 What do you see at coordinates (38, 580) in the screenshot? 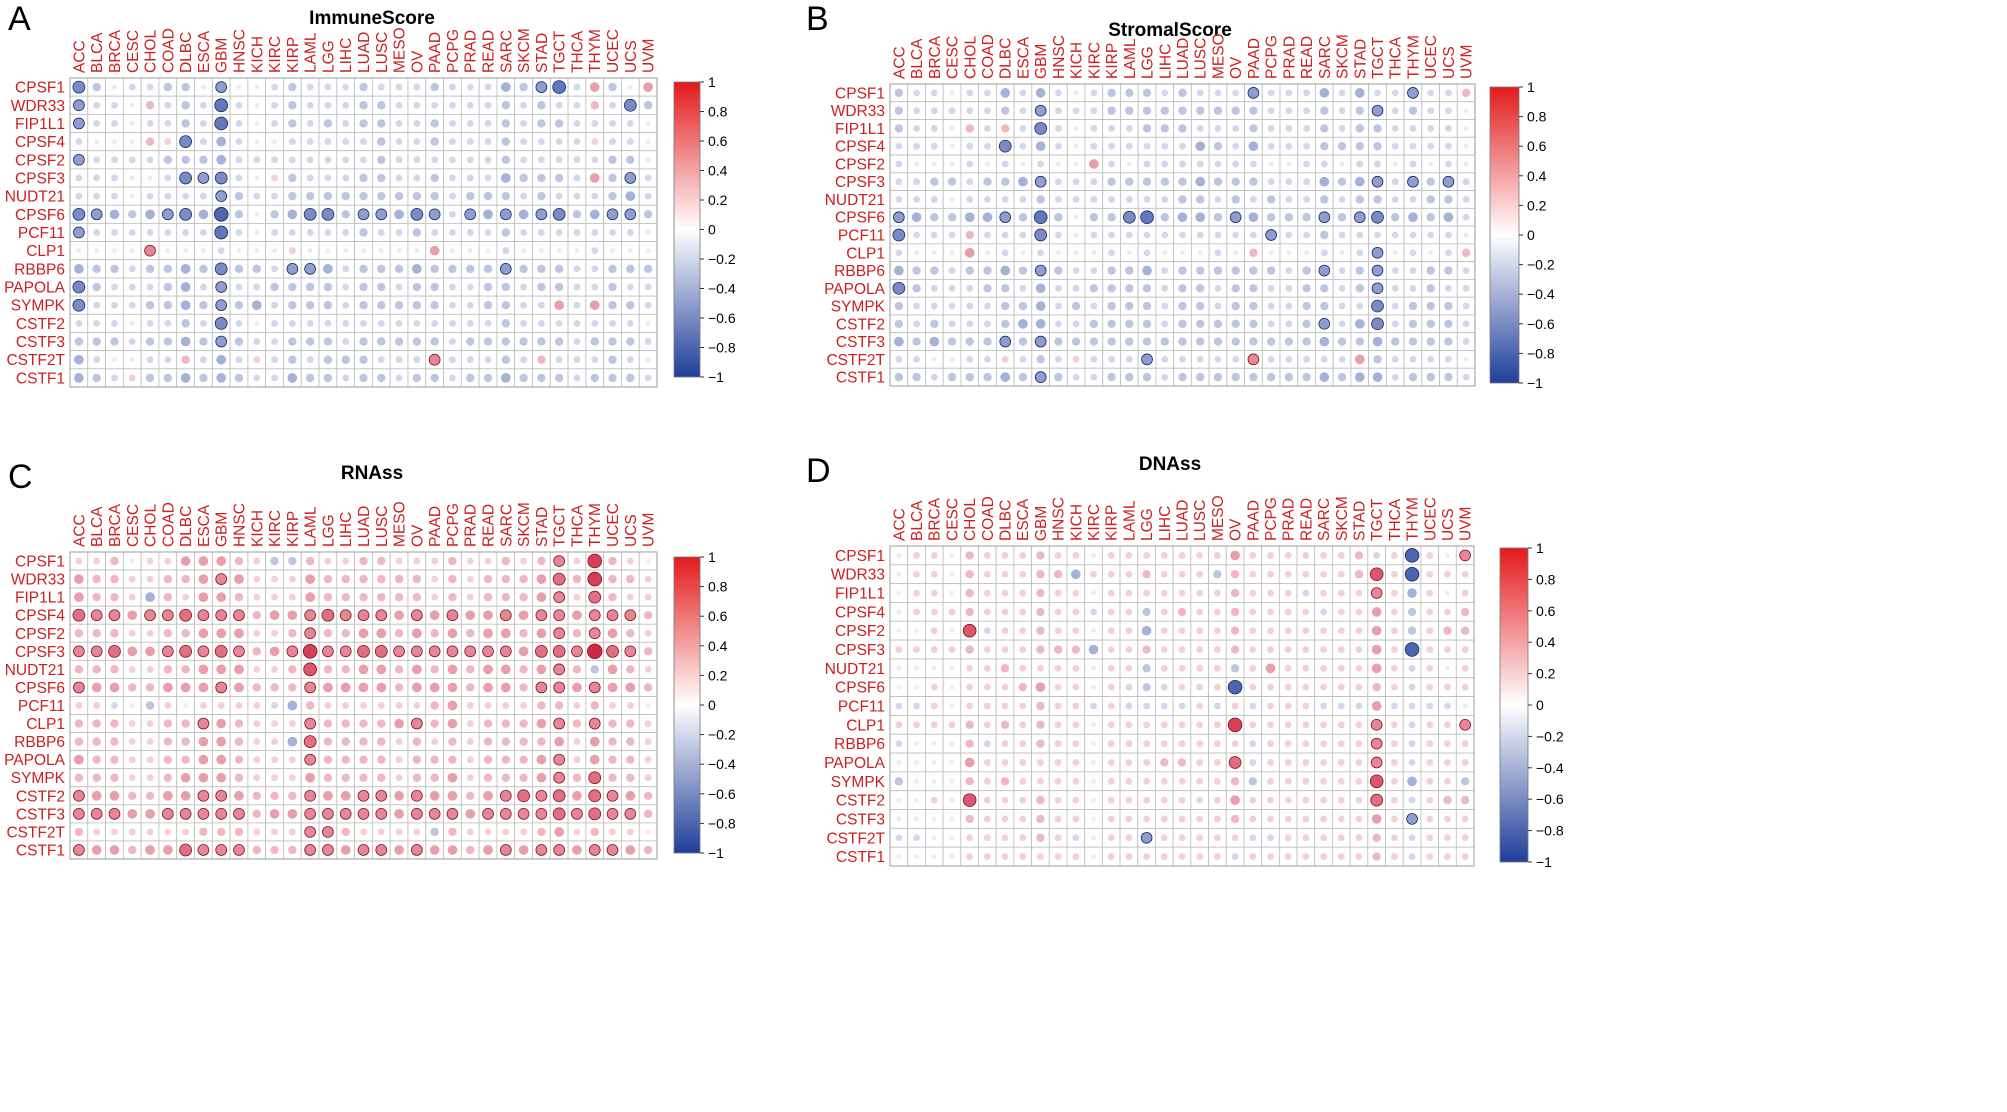
I see `row-label: WDR33` at bounding box center [38, 580].